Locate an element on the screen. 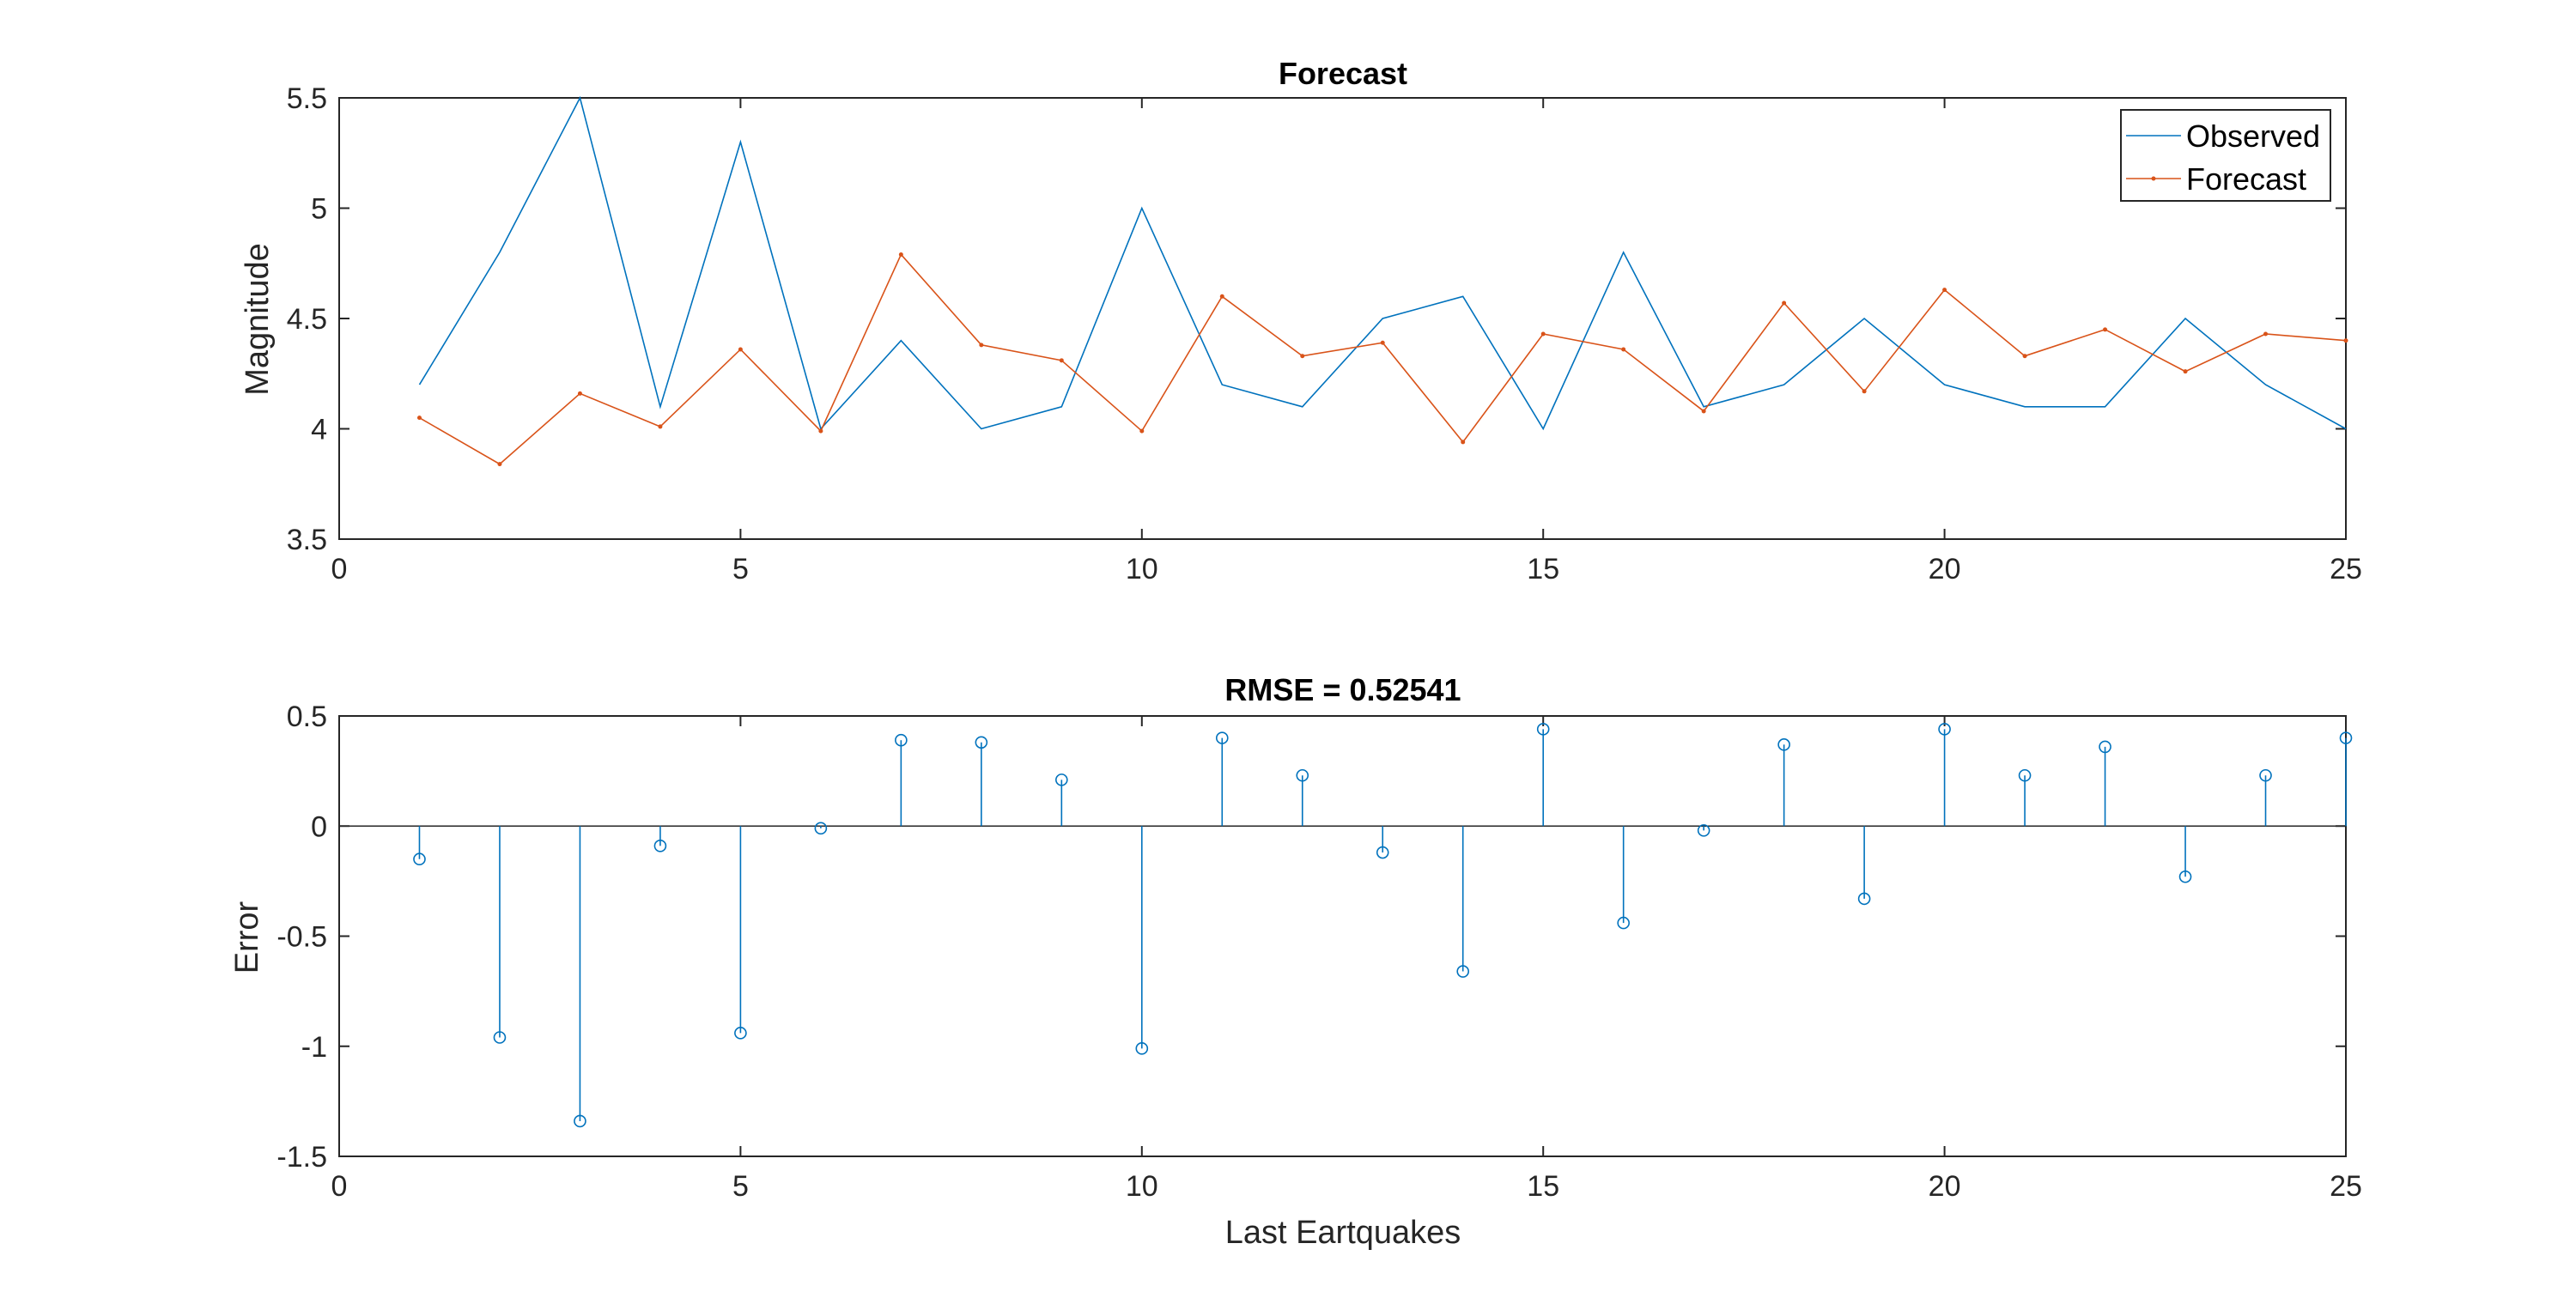 This screenshot has width=2576, height=1292. error-xlabel: Last Eartquakes is located at coordinates (1343, 1233).